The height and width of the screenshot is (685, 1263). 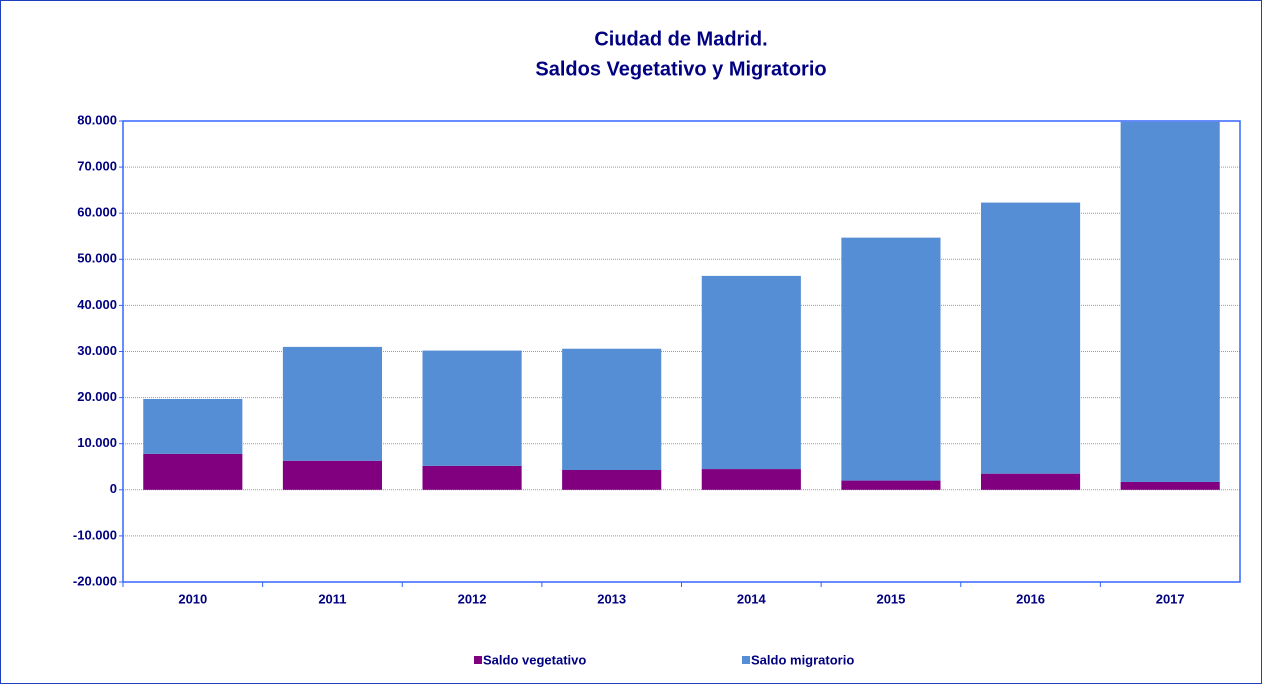 I want to click on y-tick-label: 70.000, so click(x=97, y=166).